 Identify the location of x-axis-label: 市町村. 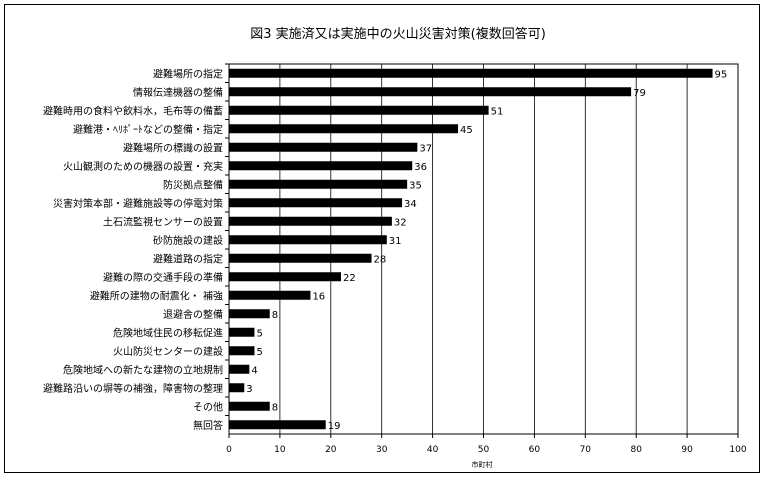
(482, 464).